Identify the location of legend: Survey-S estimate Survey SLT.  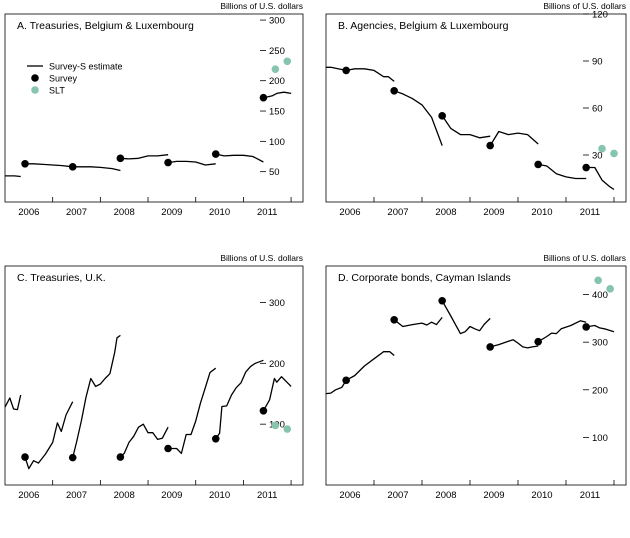
(75, 79).